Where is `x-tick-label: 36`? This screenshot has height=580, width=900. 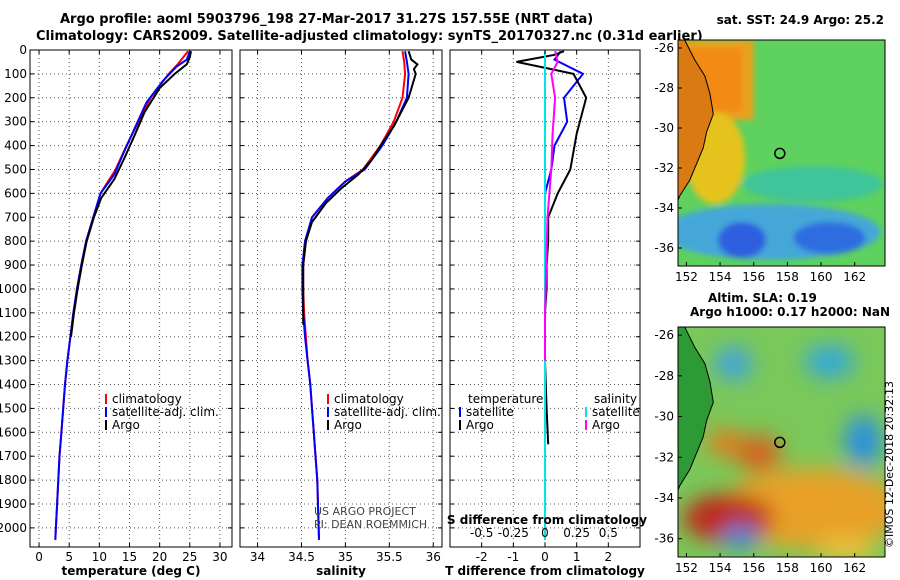 x-tick-label: 36 is located at coordinates (433, 557).